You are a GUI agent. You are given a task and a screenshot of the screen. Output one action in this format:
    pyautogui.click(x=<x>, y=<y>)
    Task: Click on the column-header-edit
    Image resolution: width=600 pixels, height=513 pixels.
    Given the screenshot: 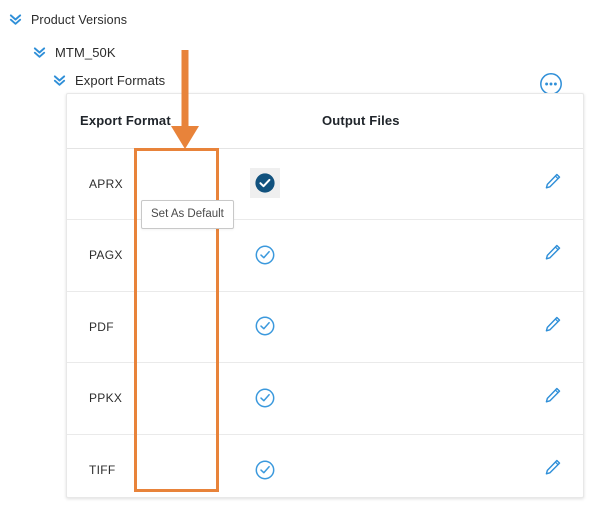 What is the action you would take?
    pyautogui.click(x=552, y=121)
    